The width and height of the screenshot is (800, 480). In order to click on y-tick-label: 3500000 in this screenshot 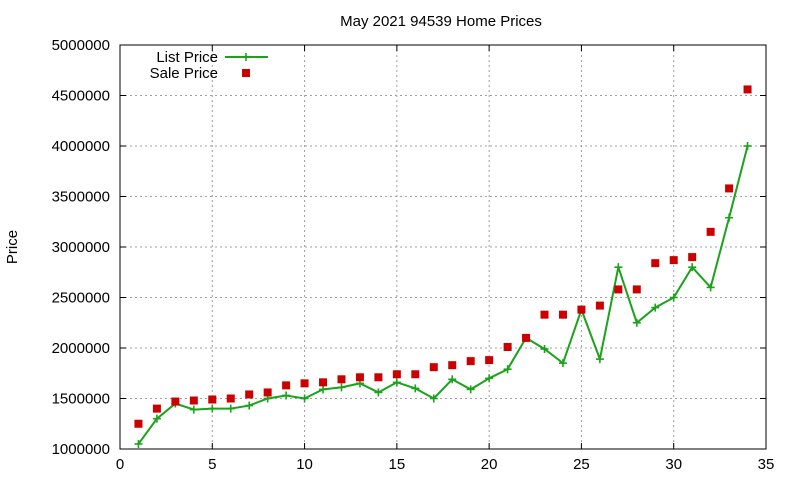, I will do `click(81, 197)`.